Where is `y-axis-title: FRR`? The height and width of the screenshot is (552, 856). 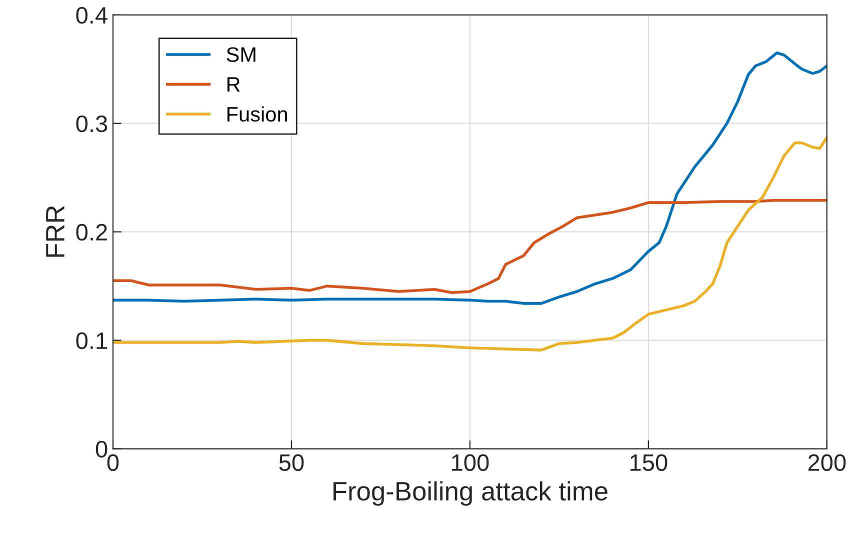
y-axis-title: FRR is located at coordinates (55, 231).